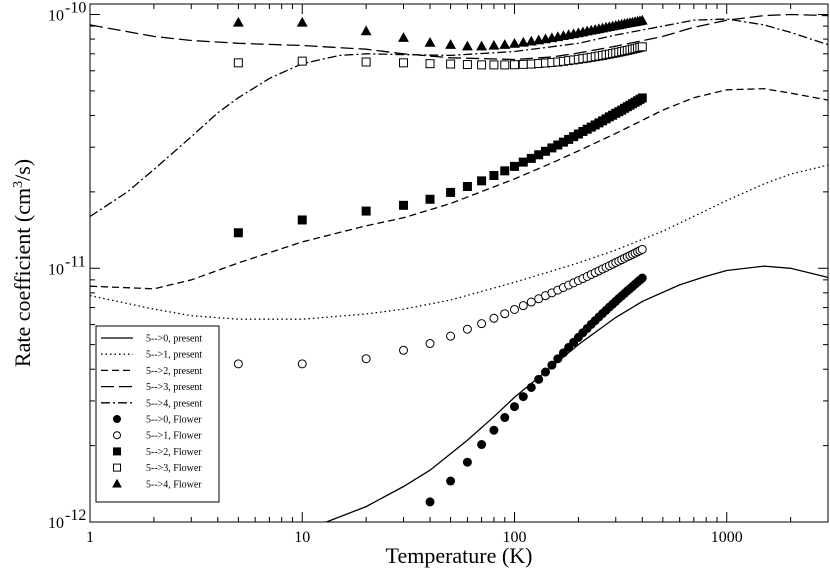  Describe the element at coordinates (22, 170) in the screenshot. I see `y-axis-label-tail: /s)` at that location.